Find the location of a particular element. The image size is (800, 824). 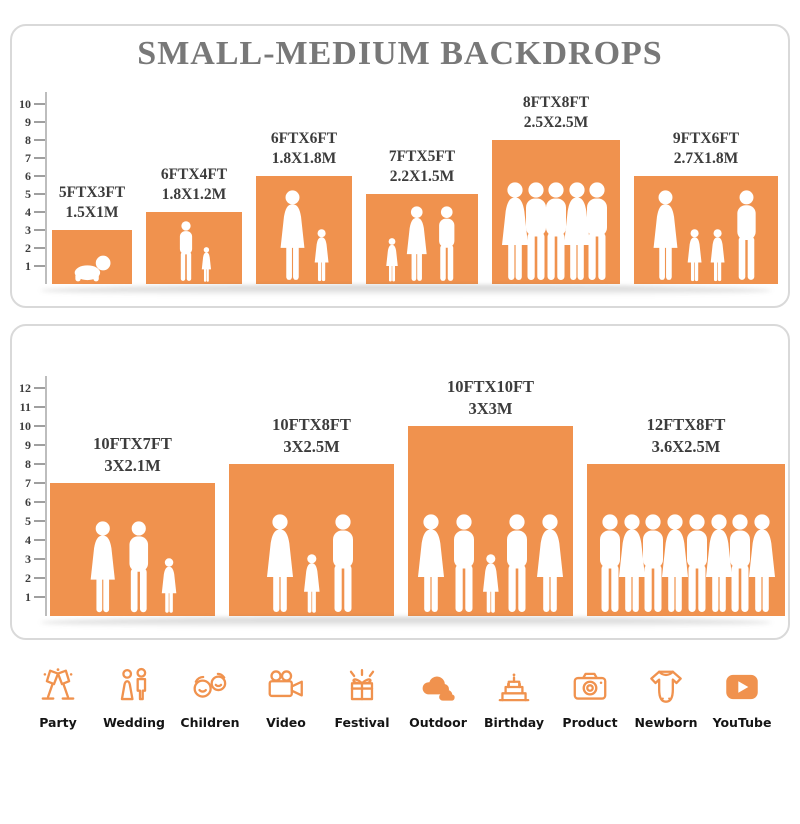

page-title: SMALL-MEDIUM BACKDROPS is located at coordinates (400, 53).